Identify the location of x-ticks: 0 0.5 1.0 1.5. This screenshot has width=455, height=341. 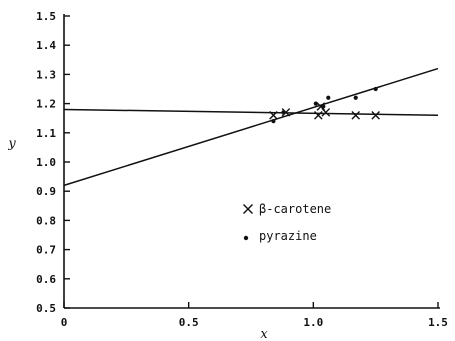
(254, 315).